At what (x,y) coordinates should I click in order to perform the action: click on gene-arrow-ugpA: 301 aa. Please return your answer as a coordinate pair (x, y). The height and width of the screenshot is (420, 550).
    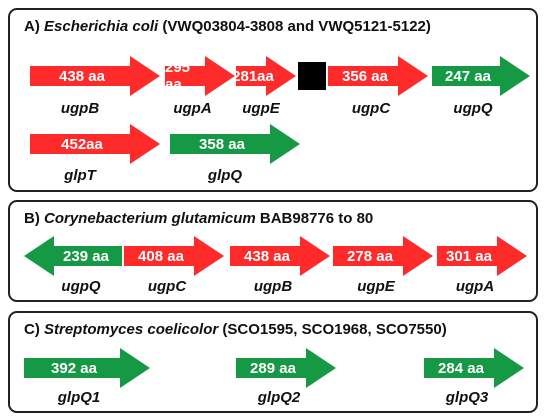
    Looking at the image, I should click on (482, 256).